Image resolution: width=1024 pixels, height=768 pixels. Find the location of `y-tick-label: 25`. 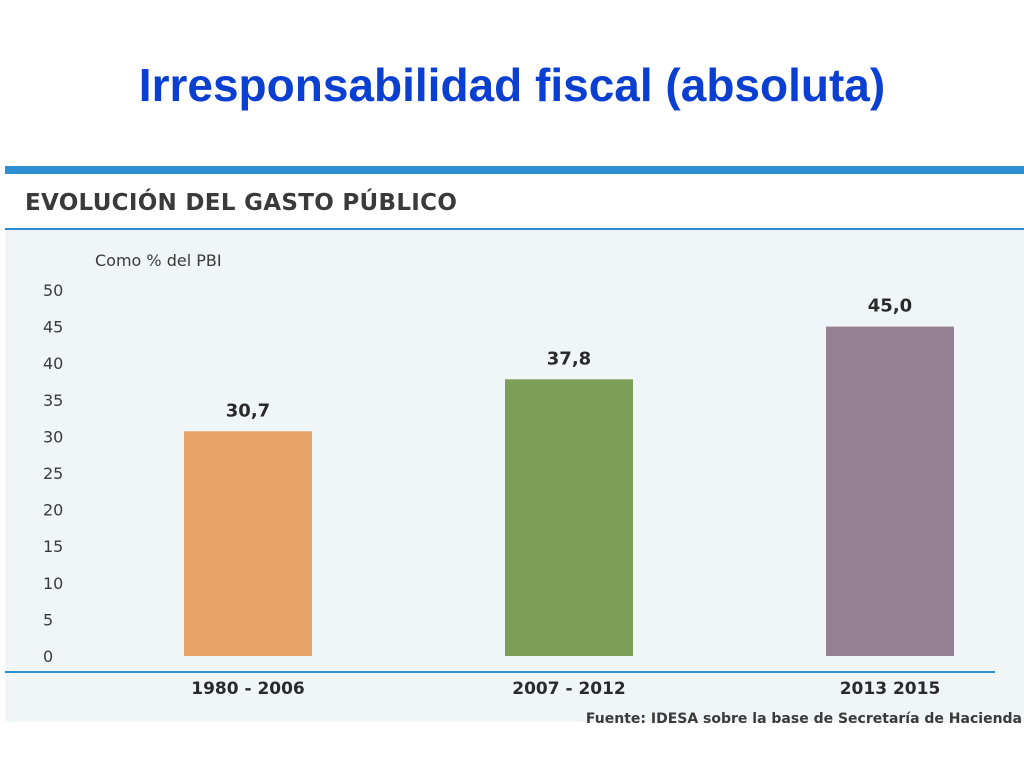

y-tick-label: 25 is located at coordinates (53, 473).